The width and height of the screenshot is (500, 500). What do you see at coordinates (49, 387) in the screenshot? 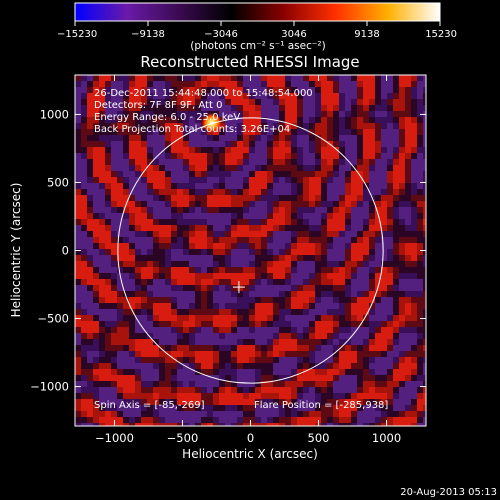
I see `y-tick-label: −1000` at bounding box center [49, 387].